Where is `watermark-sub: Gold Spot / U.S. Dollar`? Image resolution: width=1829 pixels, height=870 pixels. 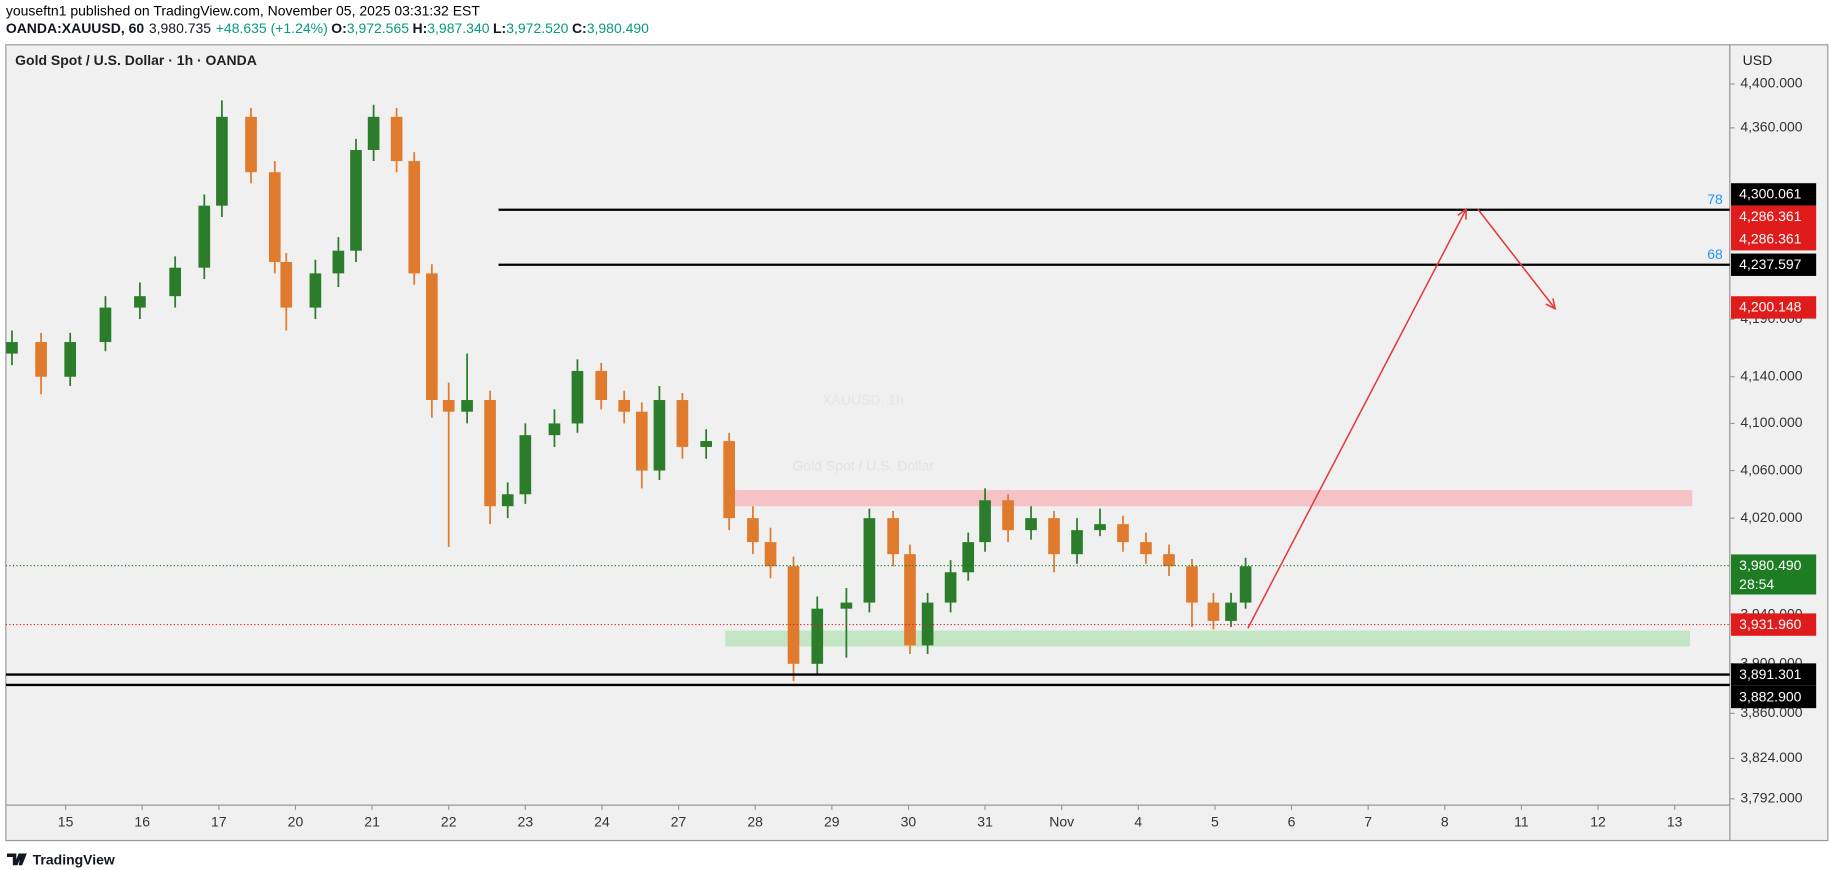
watermark-sub: Gold Spot / U.S. Dollar is located at coordinates (863, 465).